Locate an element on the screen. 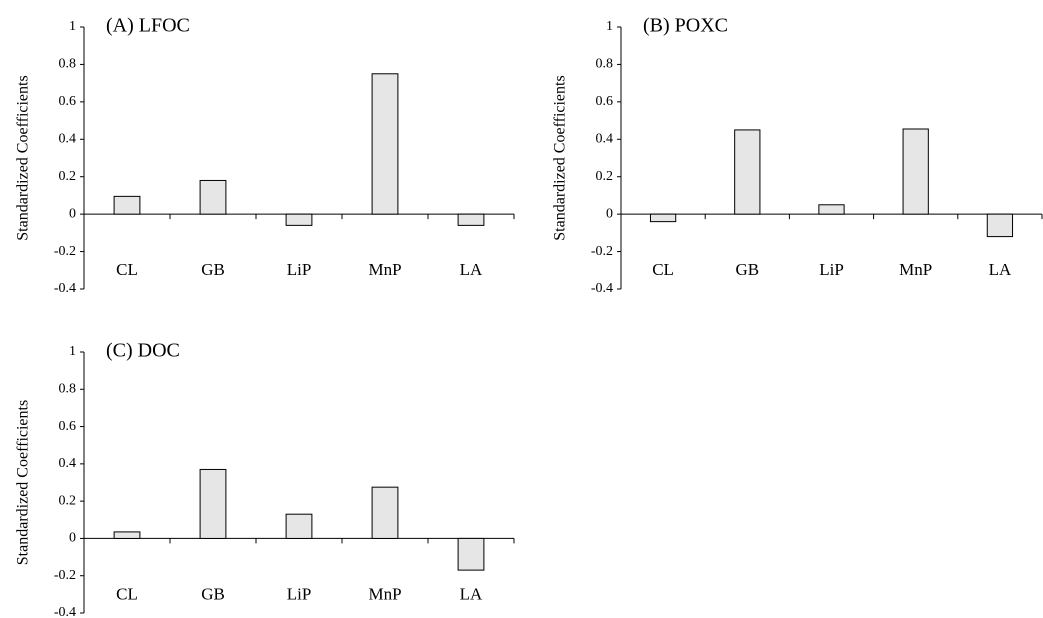 This screenshot has height=618, width=1043. panel-title: (A) LFOC is located at coordinates (148, 26).